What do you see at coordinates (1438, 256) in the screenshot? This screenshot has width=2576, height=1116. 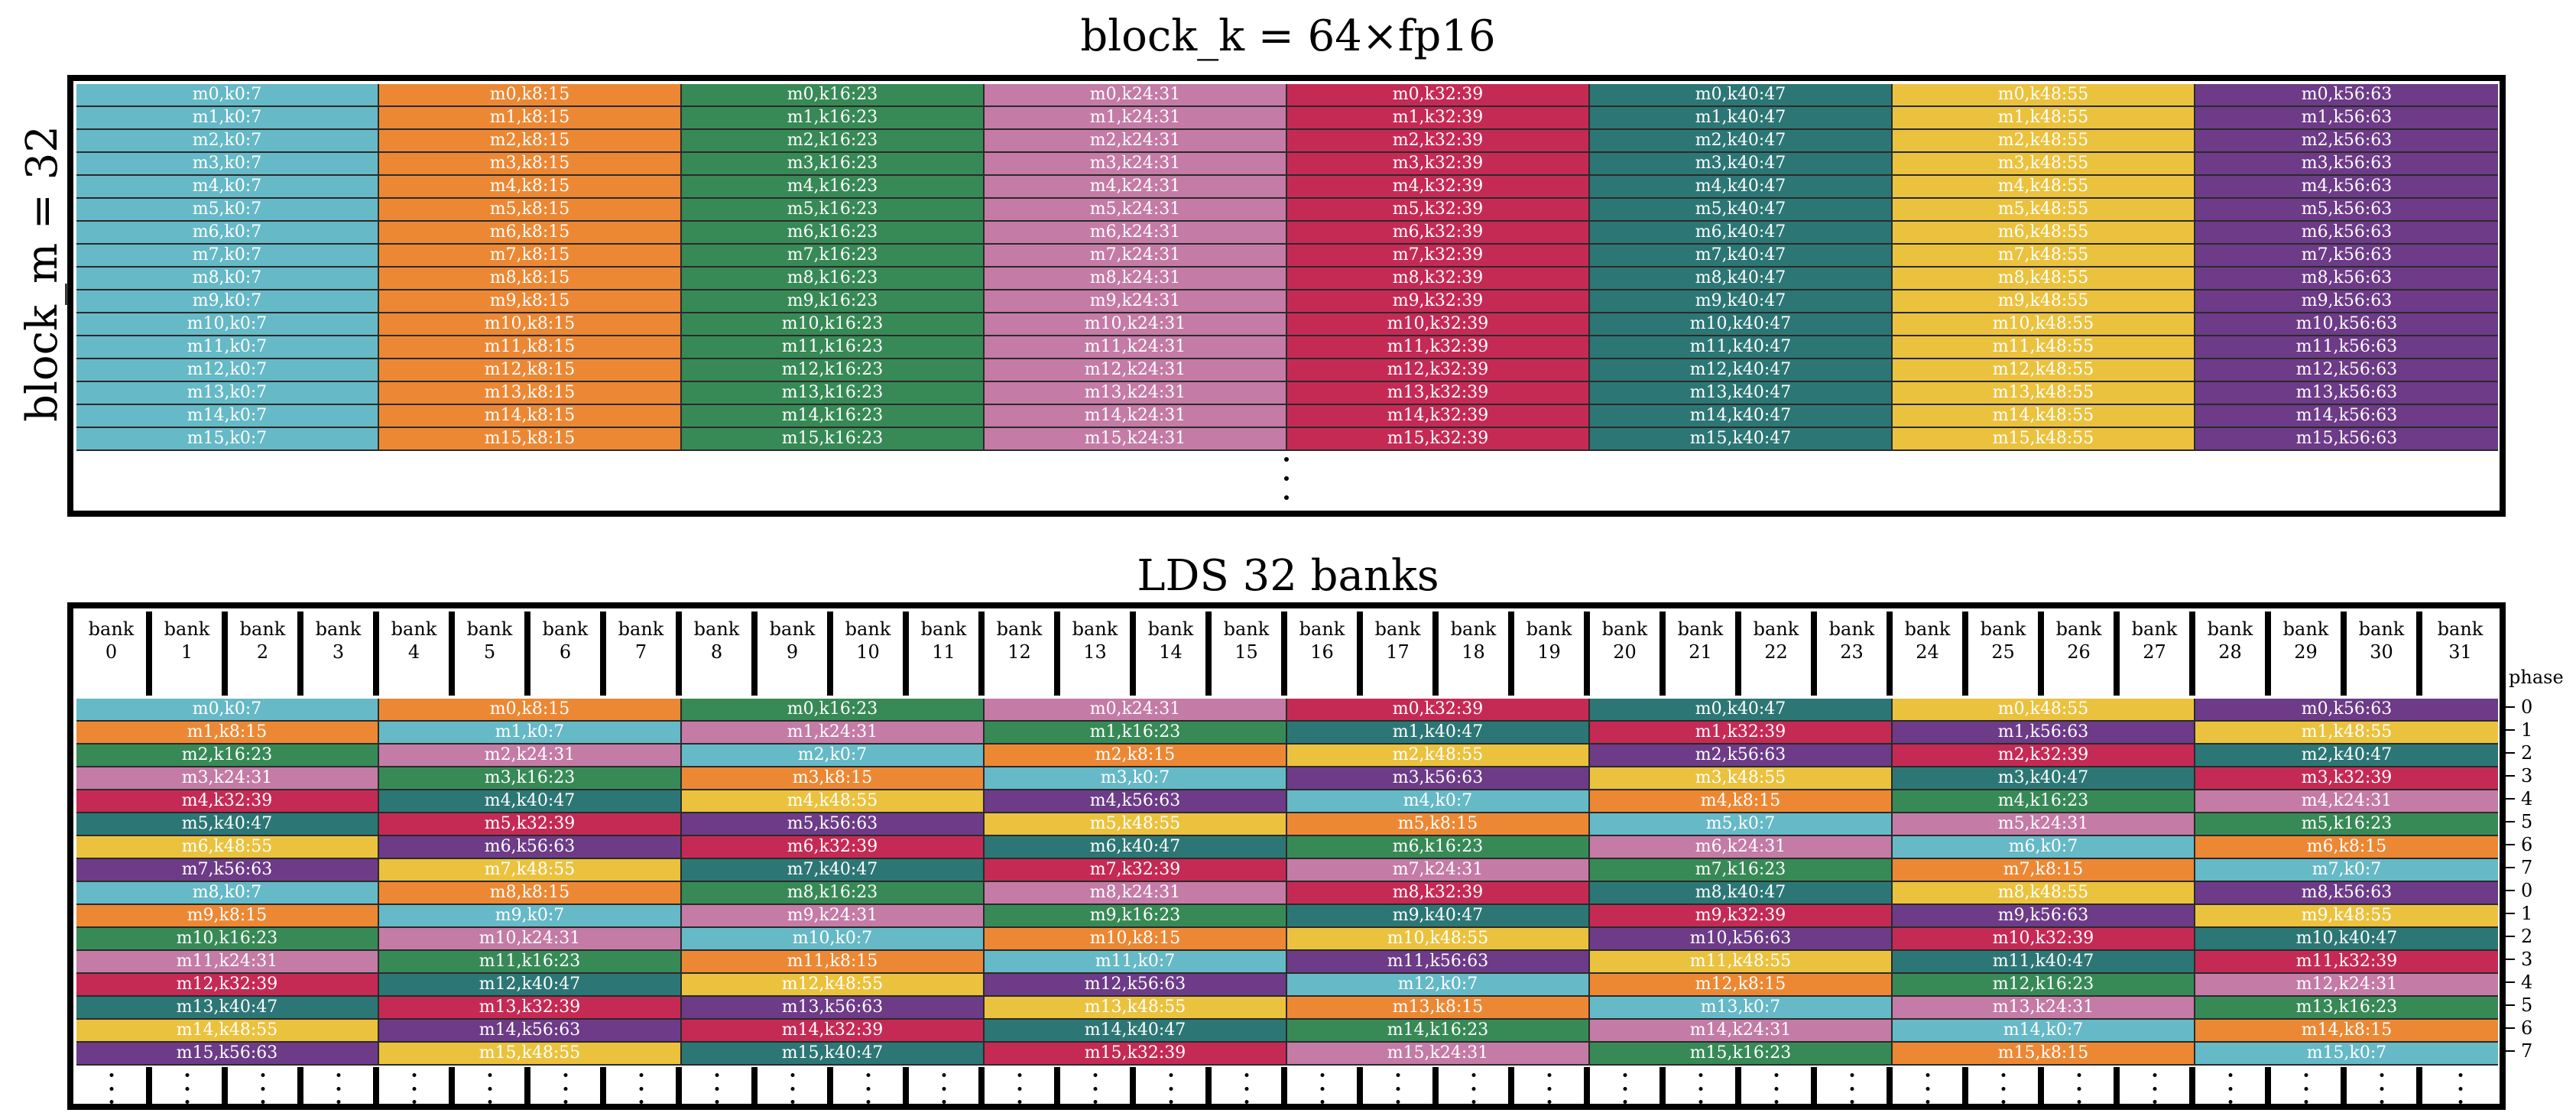 I see `tile-cell: m7,k32:39` at bounding box center [1438, 256].